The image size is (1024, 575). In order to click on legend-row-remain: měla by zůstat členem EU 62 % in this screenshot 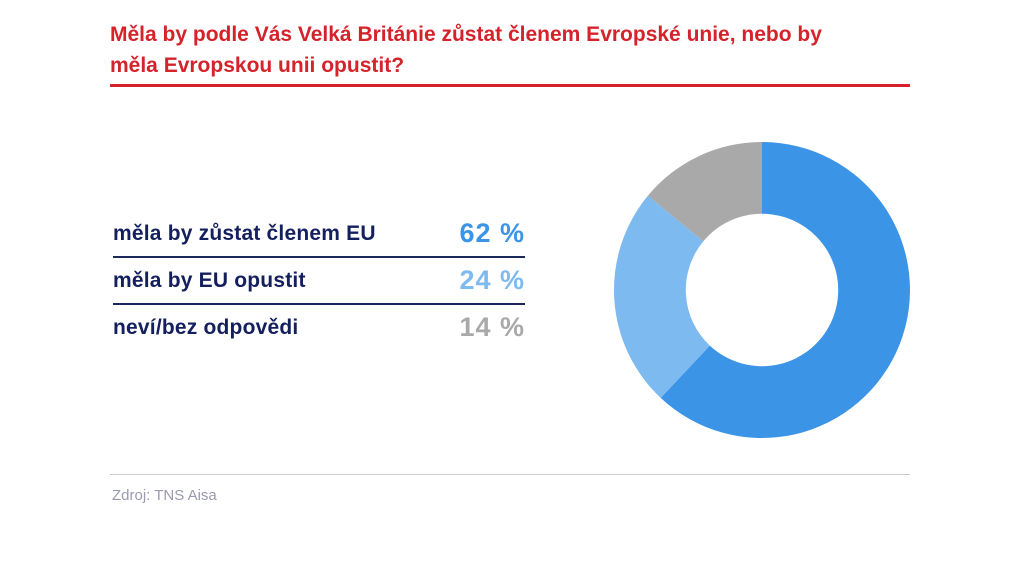, I will do `click(319, 234)`.